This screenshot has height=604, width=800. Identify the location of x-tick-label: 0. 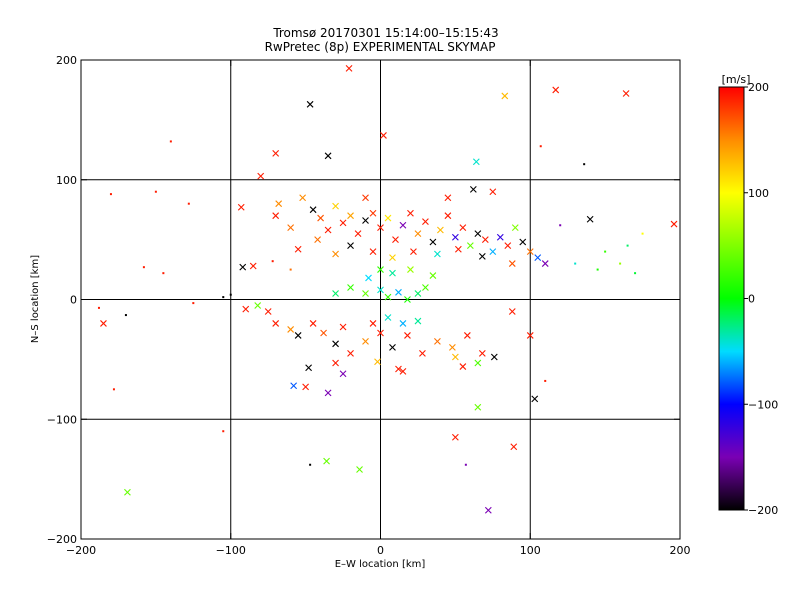
(380, 550).